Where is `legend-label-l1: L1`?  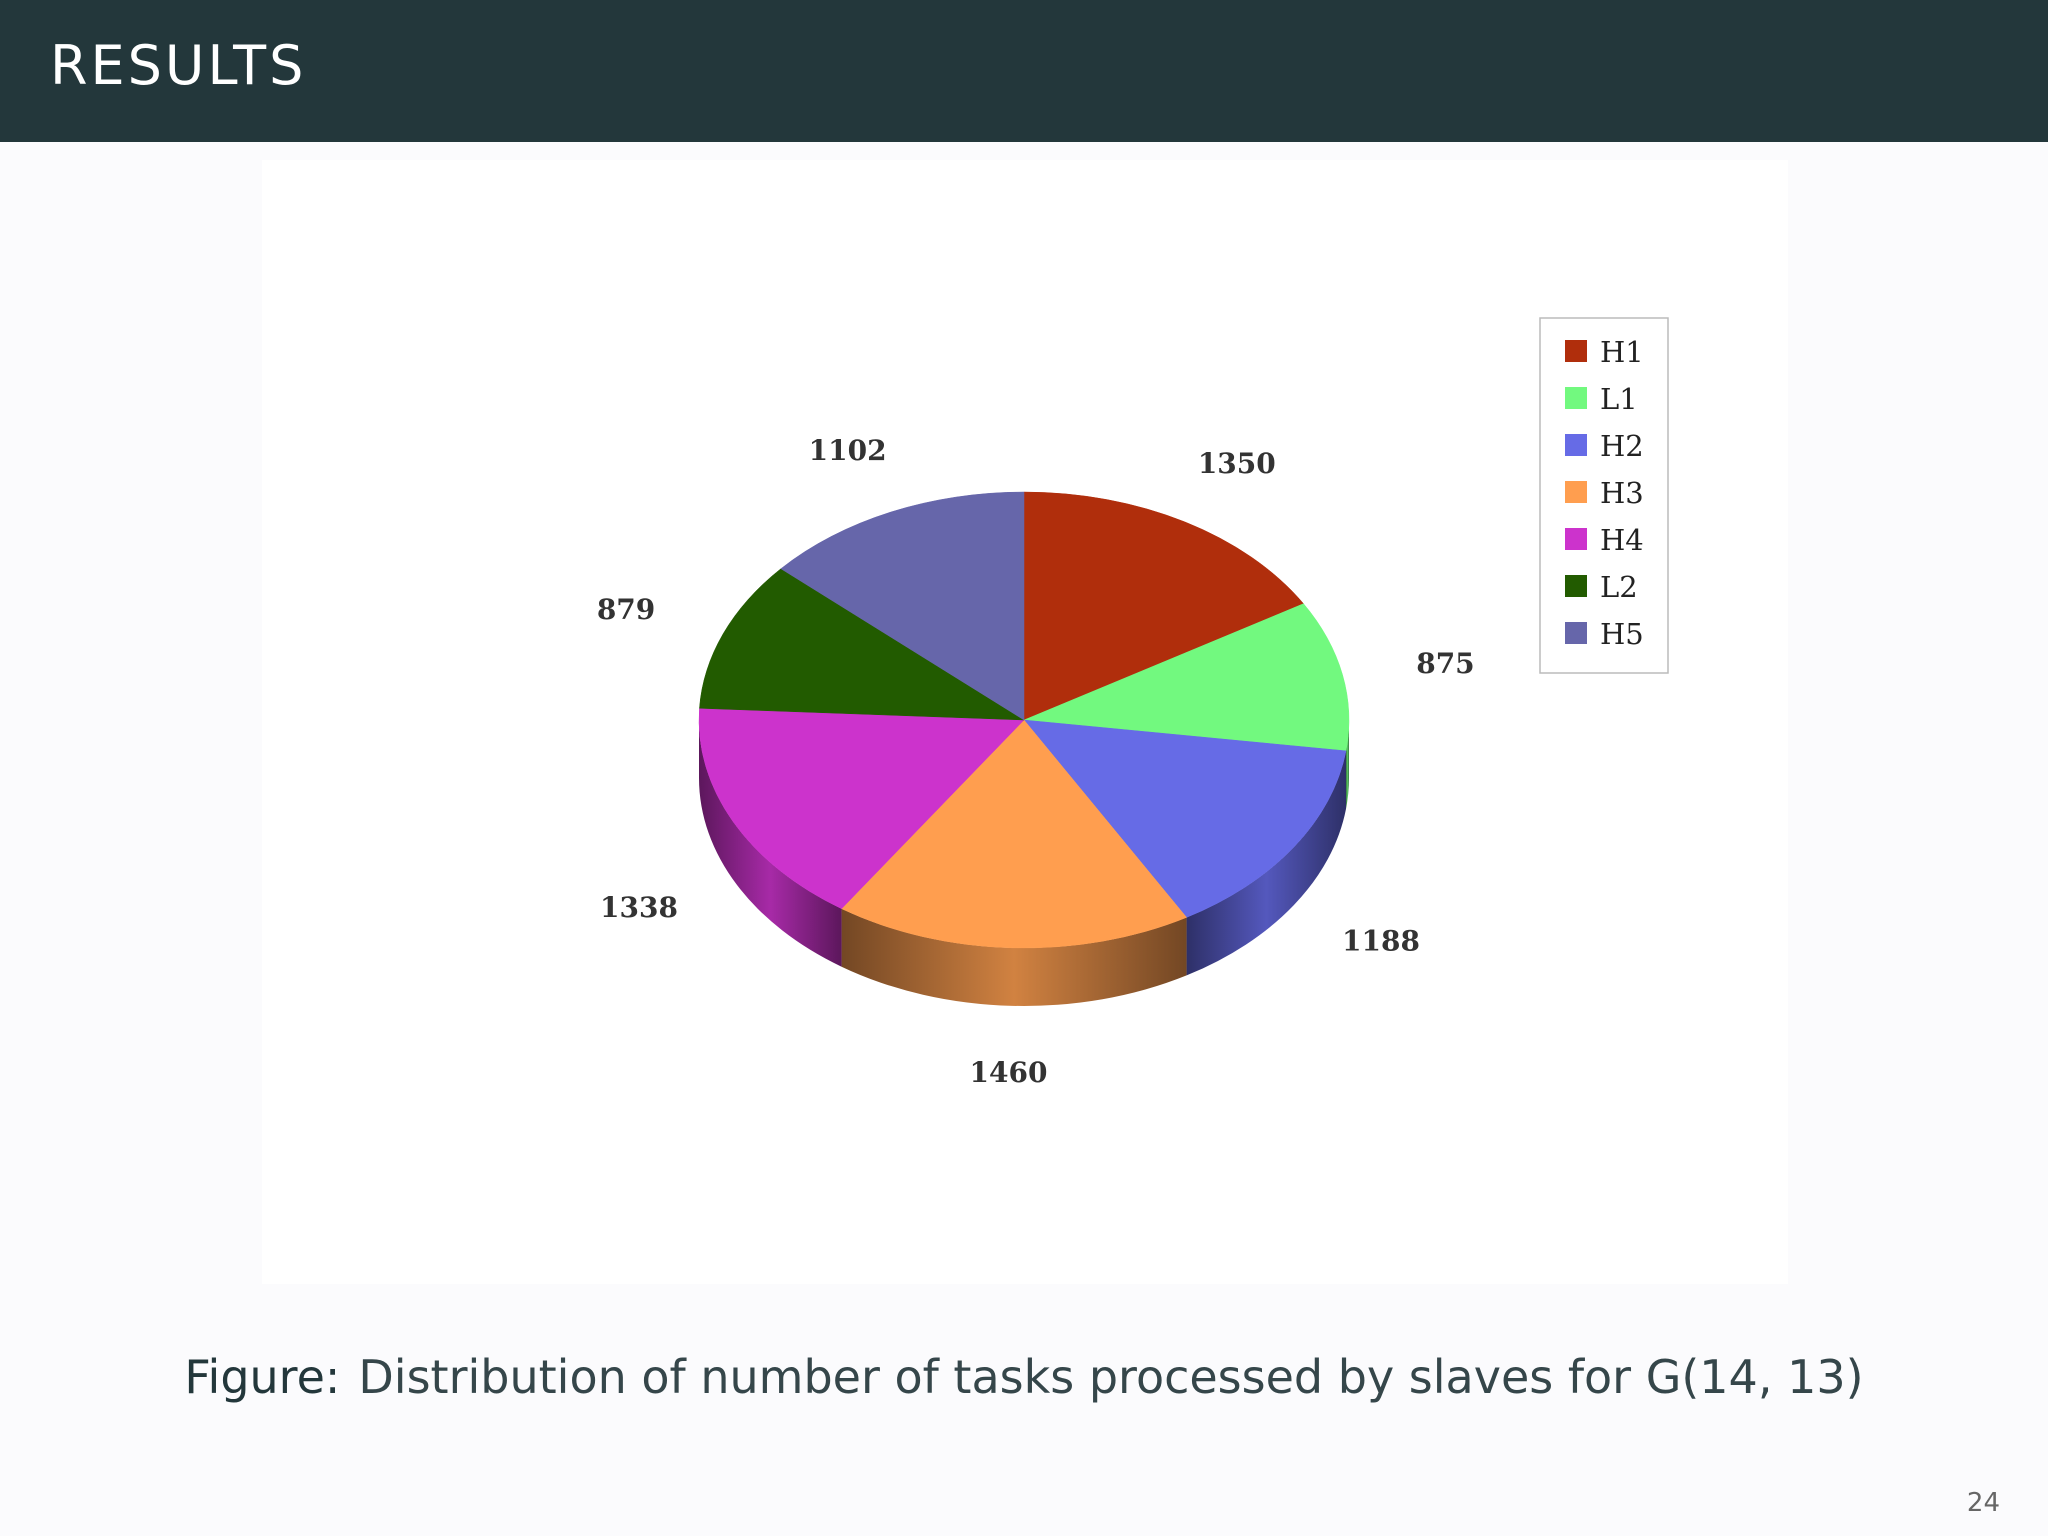 legend-label-l1: L1 is located at coordinates (1619, 399).